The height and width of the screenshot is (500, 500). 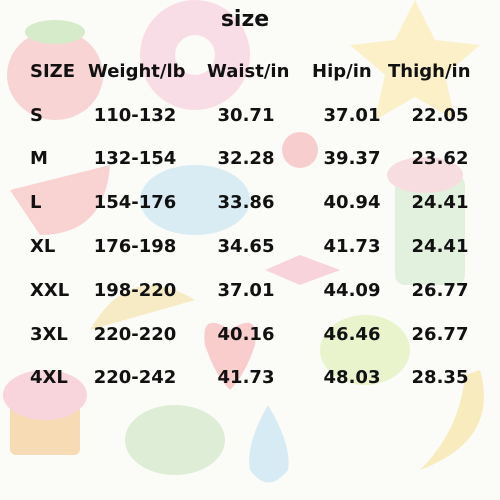 What do you see at coordinates (452, 420) in the screenshot?
I see `banana` at bounding box center [452, 420].